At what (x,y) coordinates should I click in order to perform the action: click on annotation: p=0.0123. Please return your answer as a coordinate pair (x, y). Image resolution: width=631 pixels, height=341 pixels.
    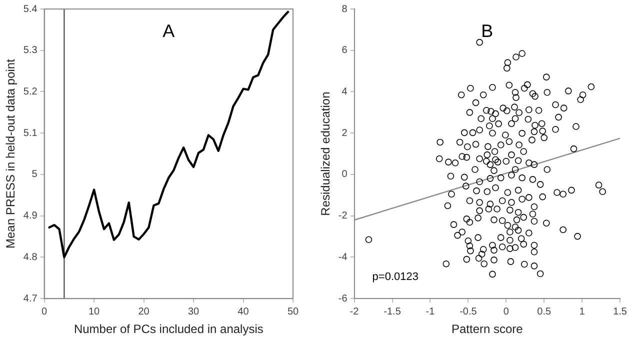
    Looking at the image, I should click on (395, 277).